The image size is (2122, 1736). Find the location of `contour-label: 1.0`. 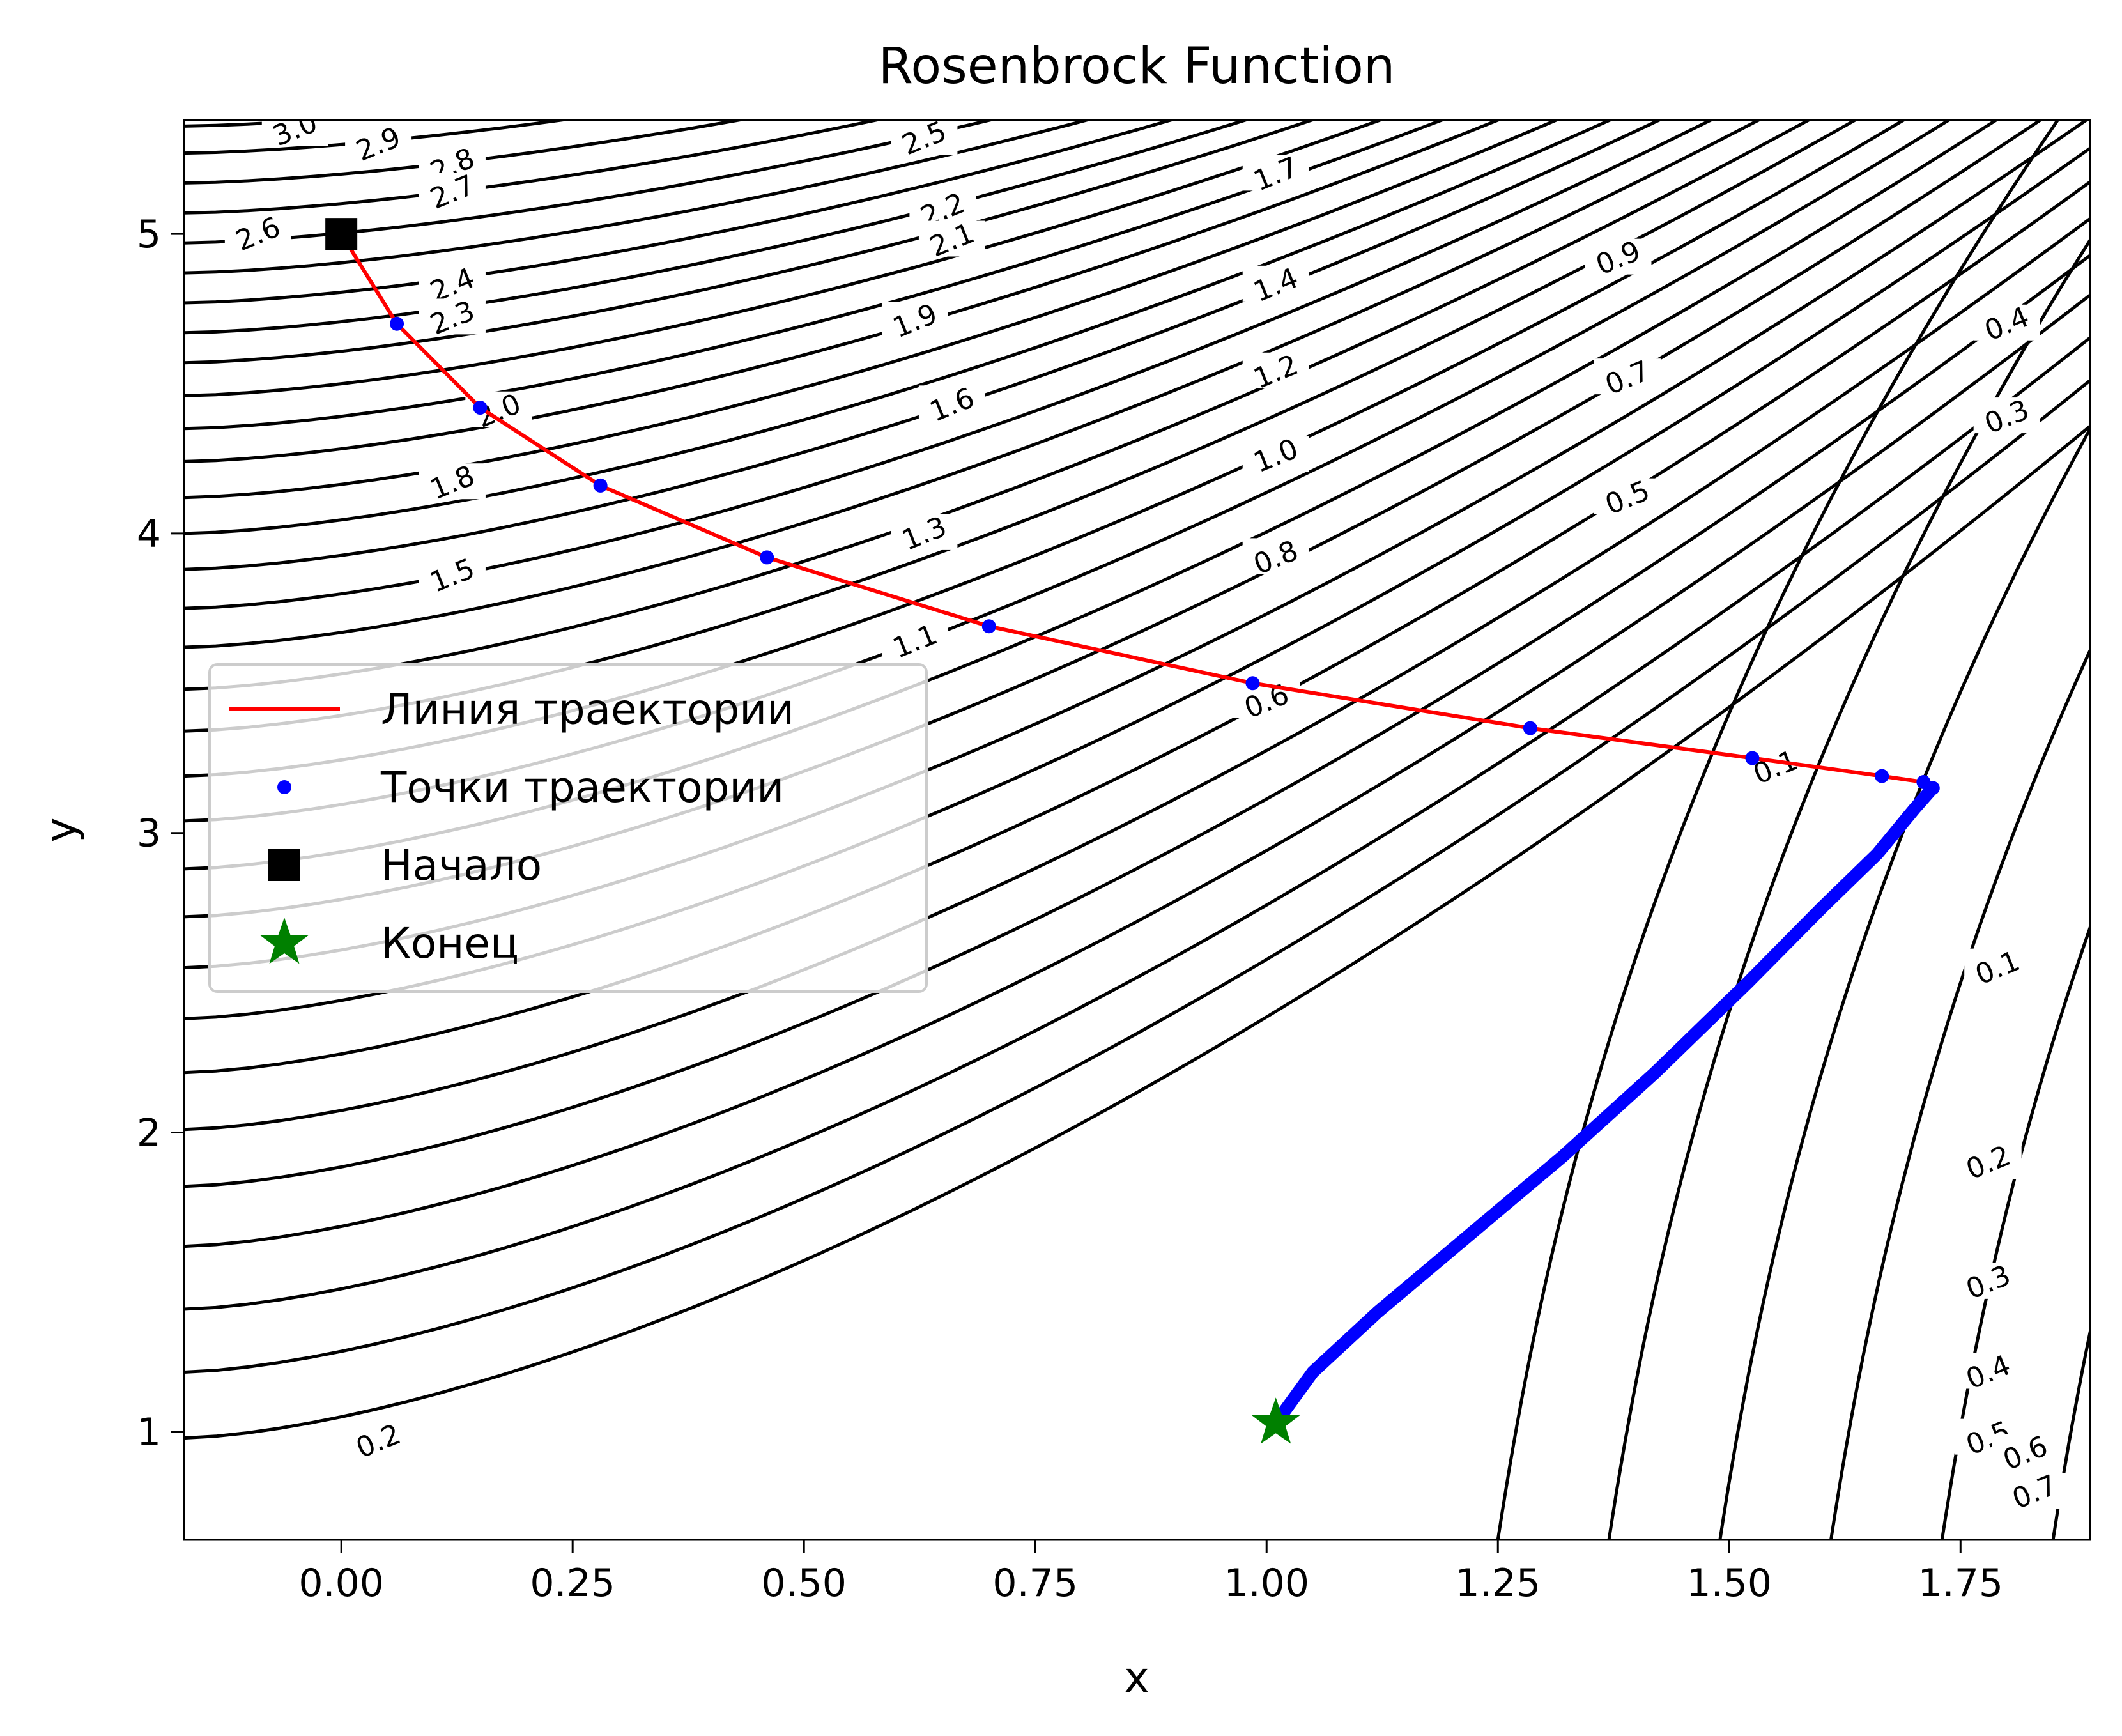

contour-label: 1.0 is located at coordinates (1275, 456).